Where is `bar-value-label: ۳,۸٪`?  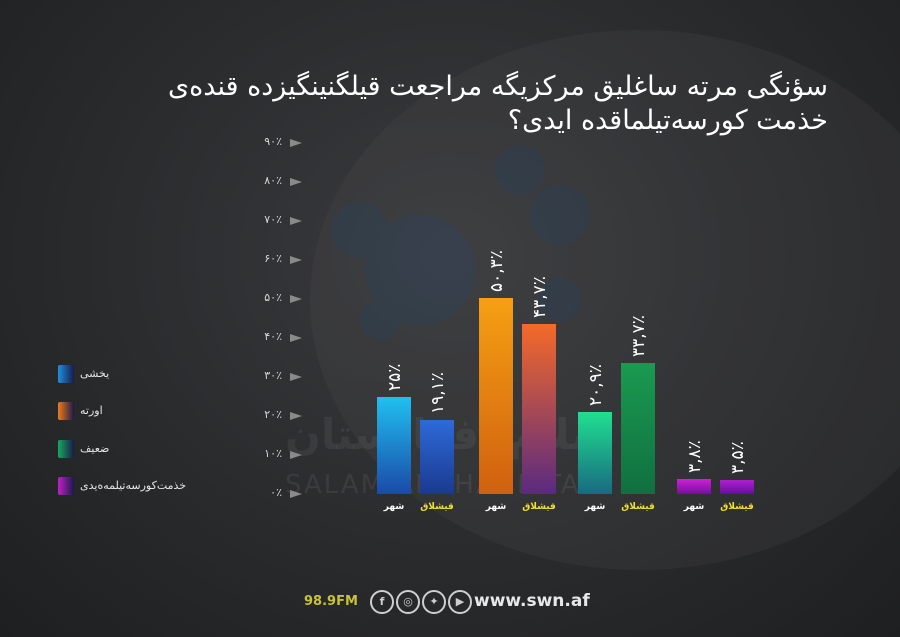
bar-value-label: ۳,۸٪ is located at coordinates (695, 457).